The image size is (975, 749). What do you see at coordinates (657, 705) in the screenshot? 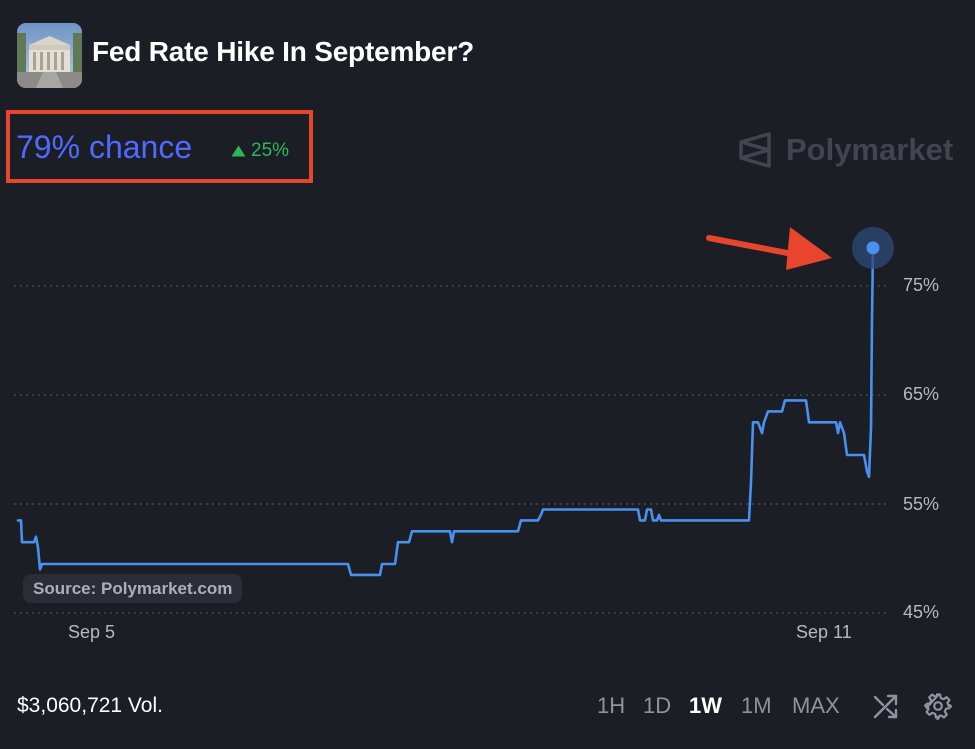
I see `range-button-1d: 1D` at bounding box center [657, 705].